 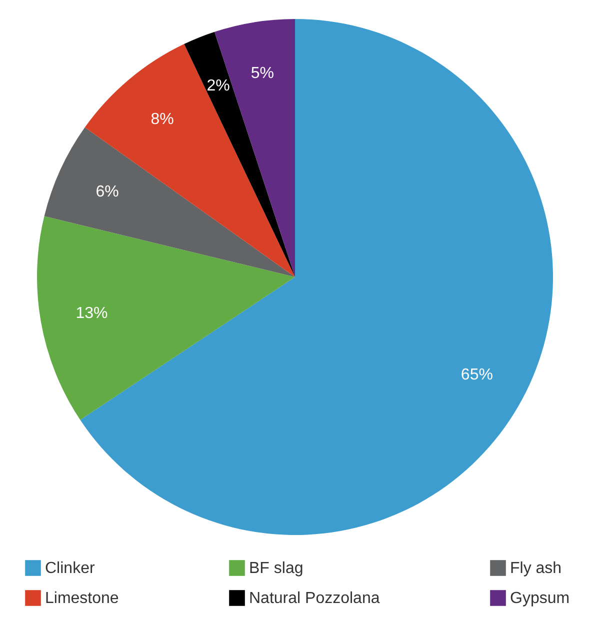 What do you see at coordinates (162, 119) in the screenshot?
I see `data-label: 8%` at bounding box center [162, 119].